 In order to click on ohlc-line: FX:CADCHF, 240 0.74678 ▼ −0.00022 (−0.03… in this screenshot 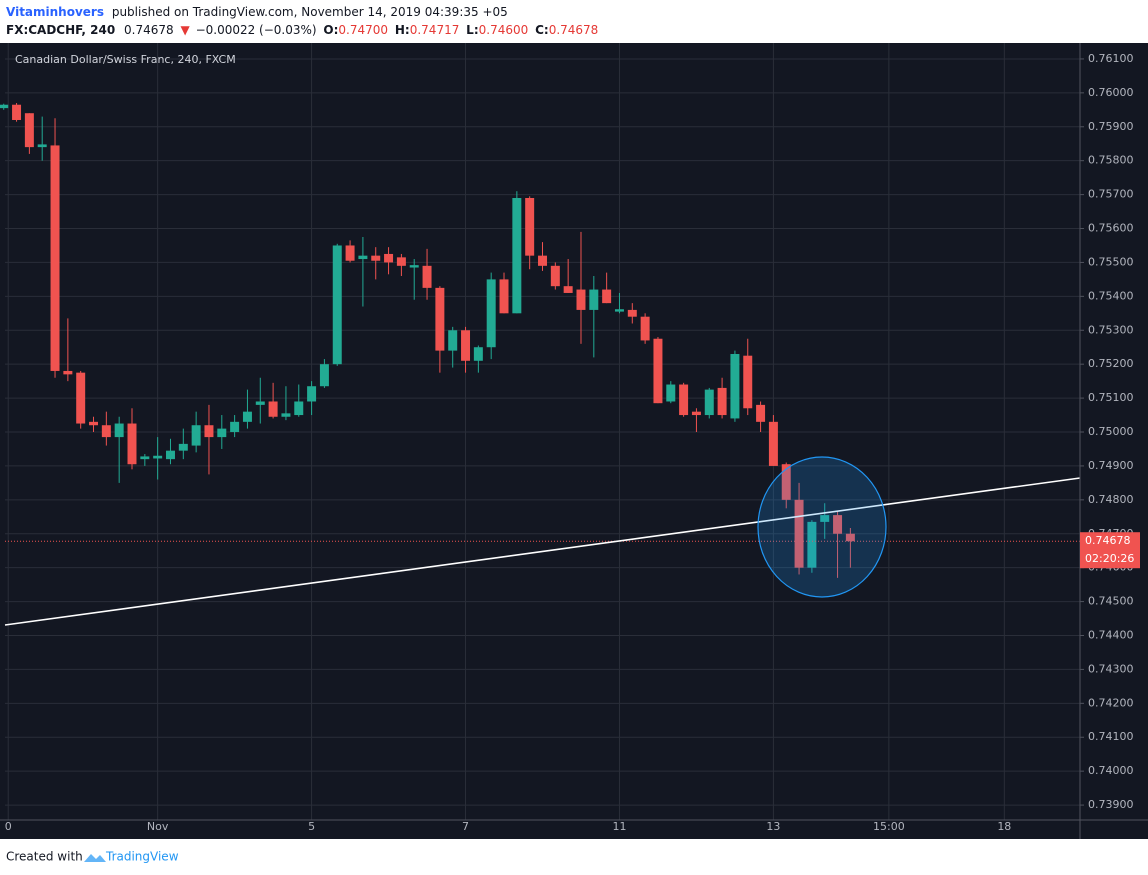, I will do `click(302, 30)`.